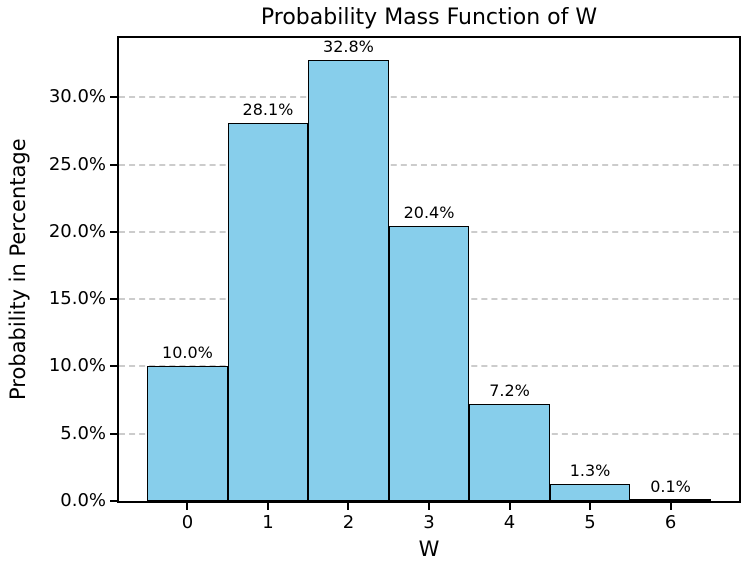  What do you see at coordinates (83, 433) in the screenshot?
I see `y-tick-label: 5.0%` at bounding box center [83, 433].